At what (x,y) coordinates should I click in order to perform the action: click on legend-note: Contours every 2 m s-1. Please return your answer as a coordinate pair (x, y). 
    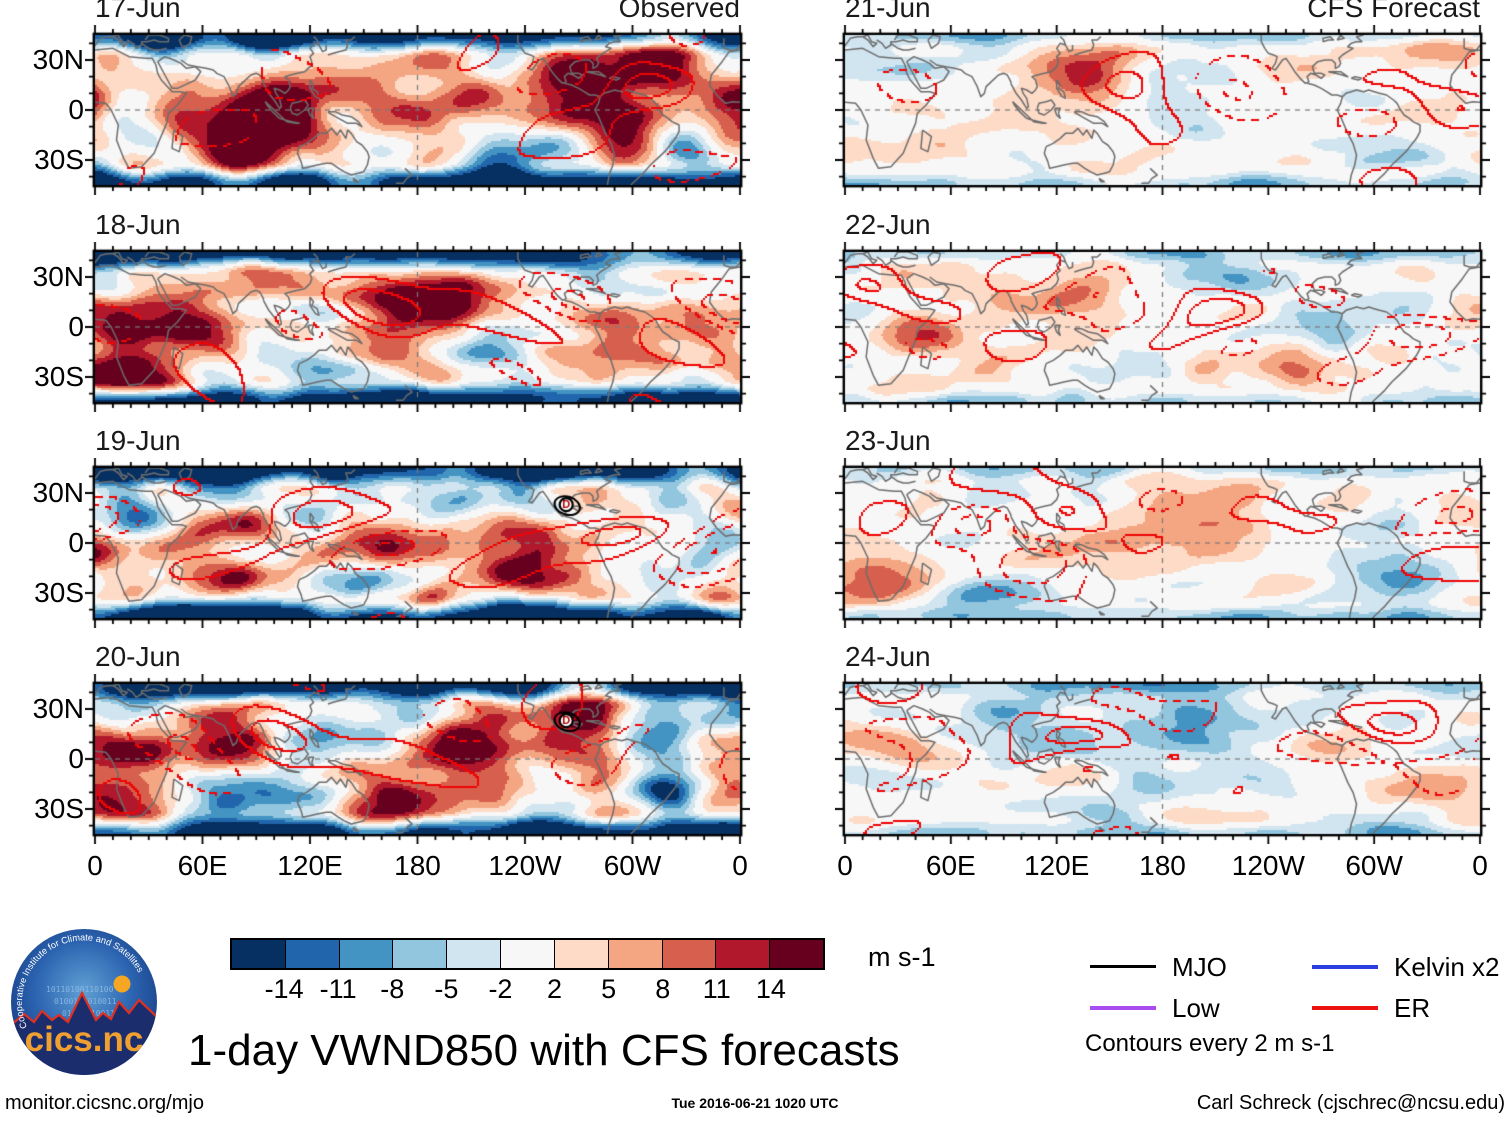
    Looking at the image, I should click on (1210, 1043).